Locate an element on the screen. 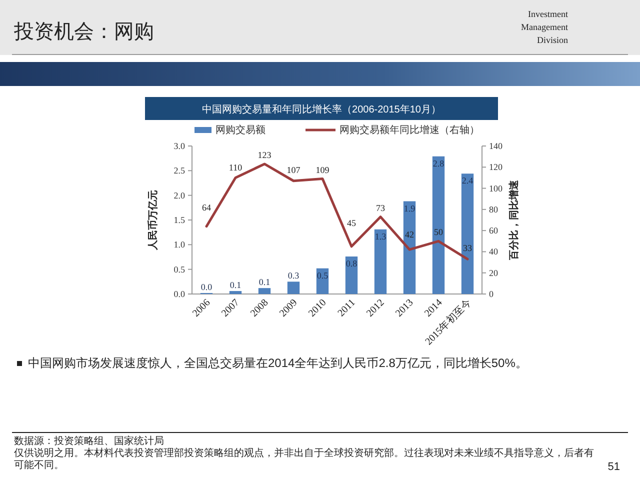 The width and height of the screenshot is (640, 480). data-label: 0.3 is located at coordinates (294, 275).